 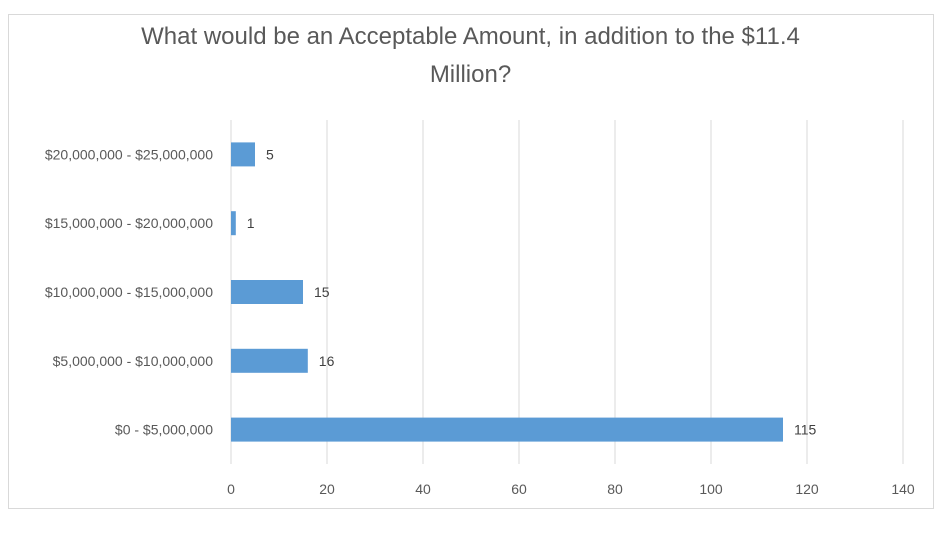 What do you see at coordinates (423, 489) in the screenshot?
I see `x-tick-label-40: 40` at bounding box center [423, 489].